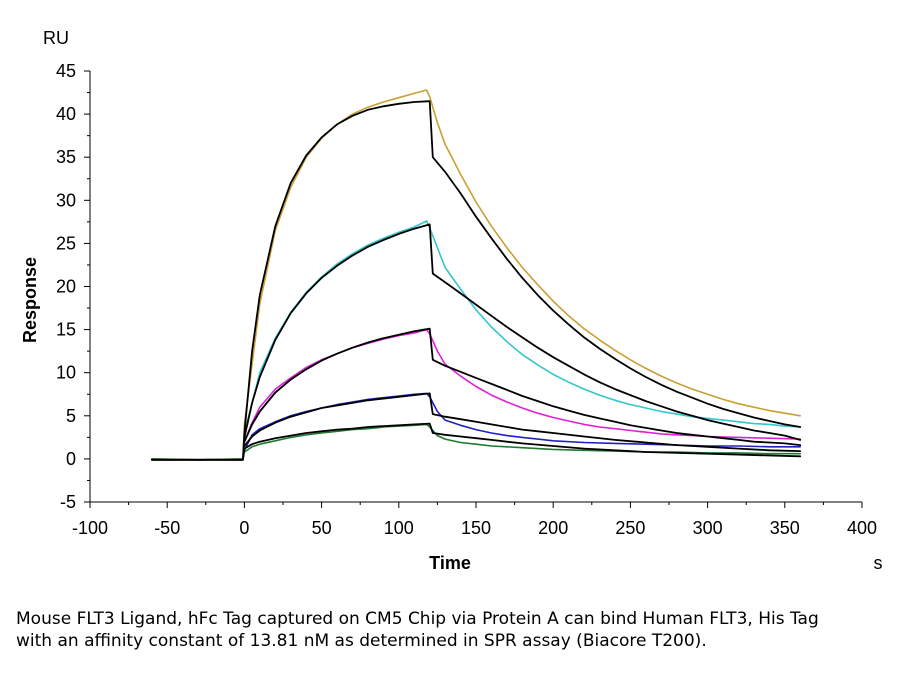 Image resolution: width=900 pixels, height=686 pixels. Describe the element at coordinates (66, 200) in the screenshot. I see `y-tick-label: 30` at that location.